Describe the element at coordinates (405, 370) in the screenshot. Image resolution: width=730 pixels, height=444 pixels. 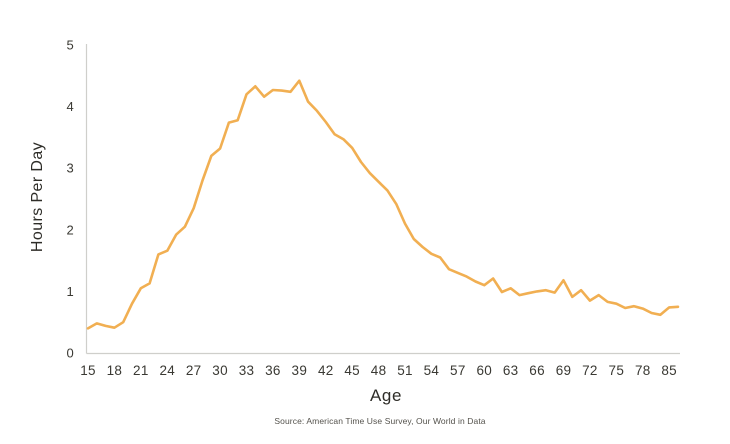
I see `x-tick-label: 51` at that location.